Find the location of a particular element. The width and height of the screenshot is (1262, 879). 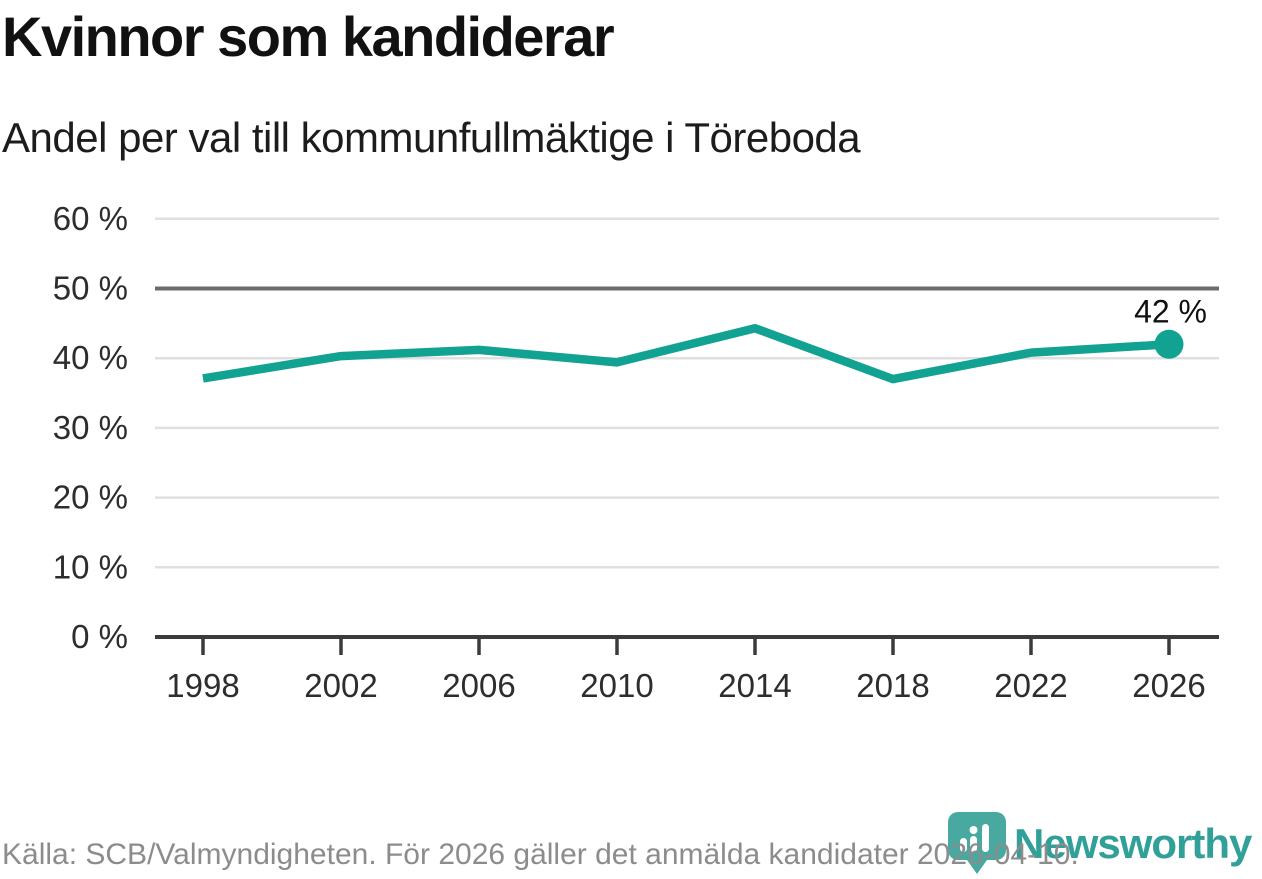

x-axis is located at coordinates (687, 645).